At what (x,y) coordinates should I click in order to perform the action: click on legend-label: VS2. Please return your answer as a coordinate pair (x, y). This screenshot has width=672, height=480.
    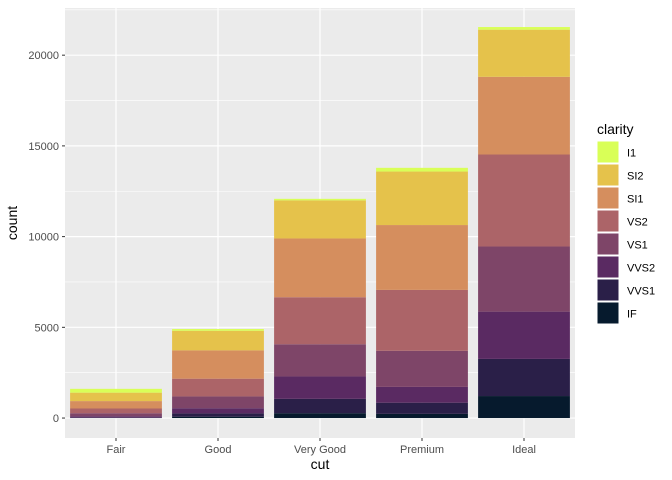
    Looking at the image, I should click on (637, 223).